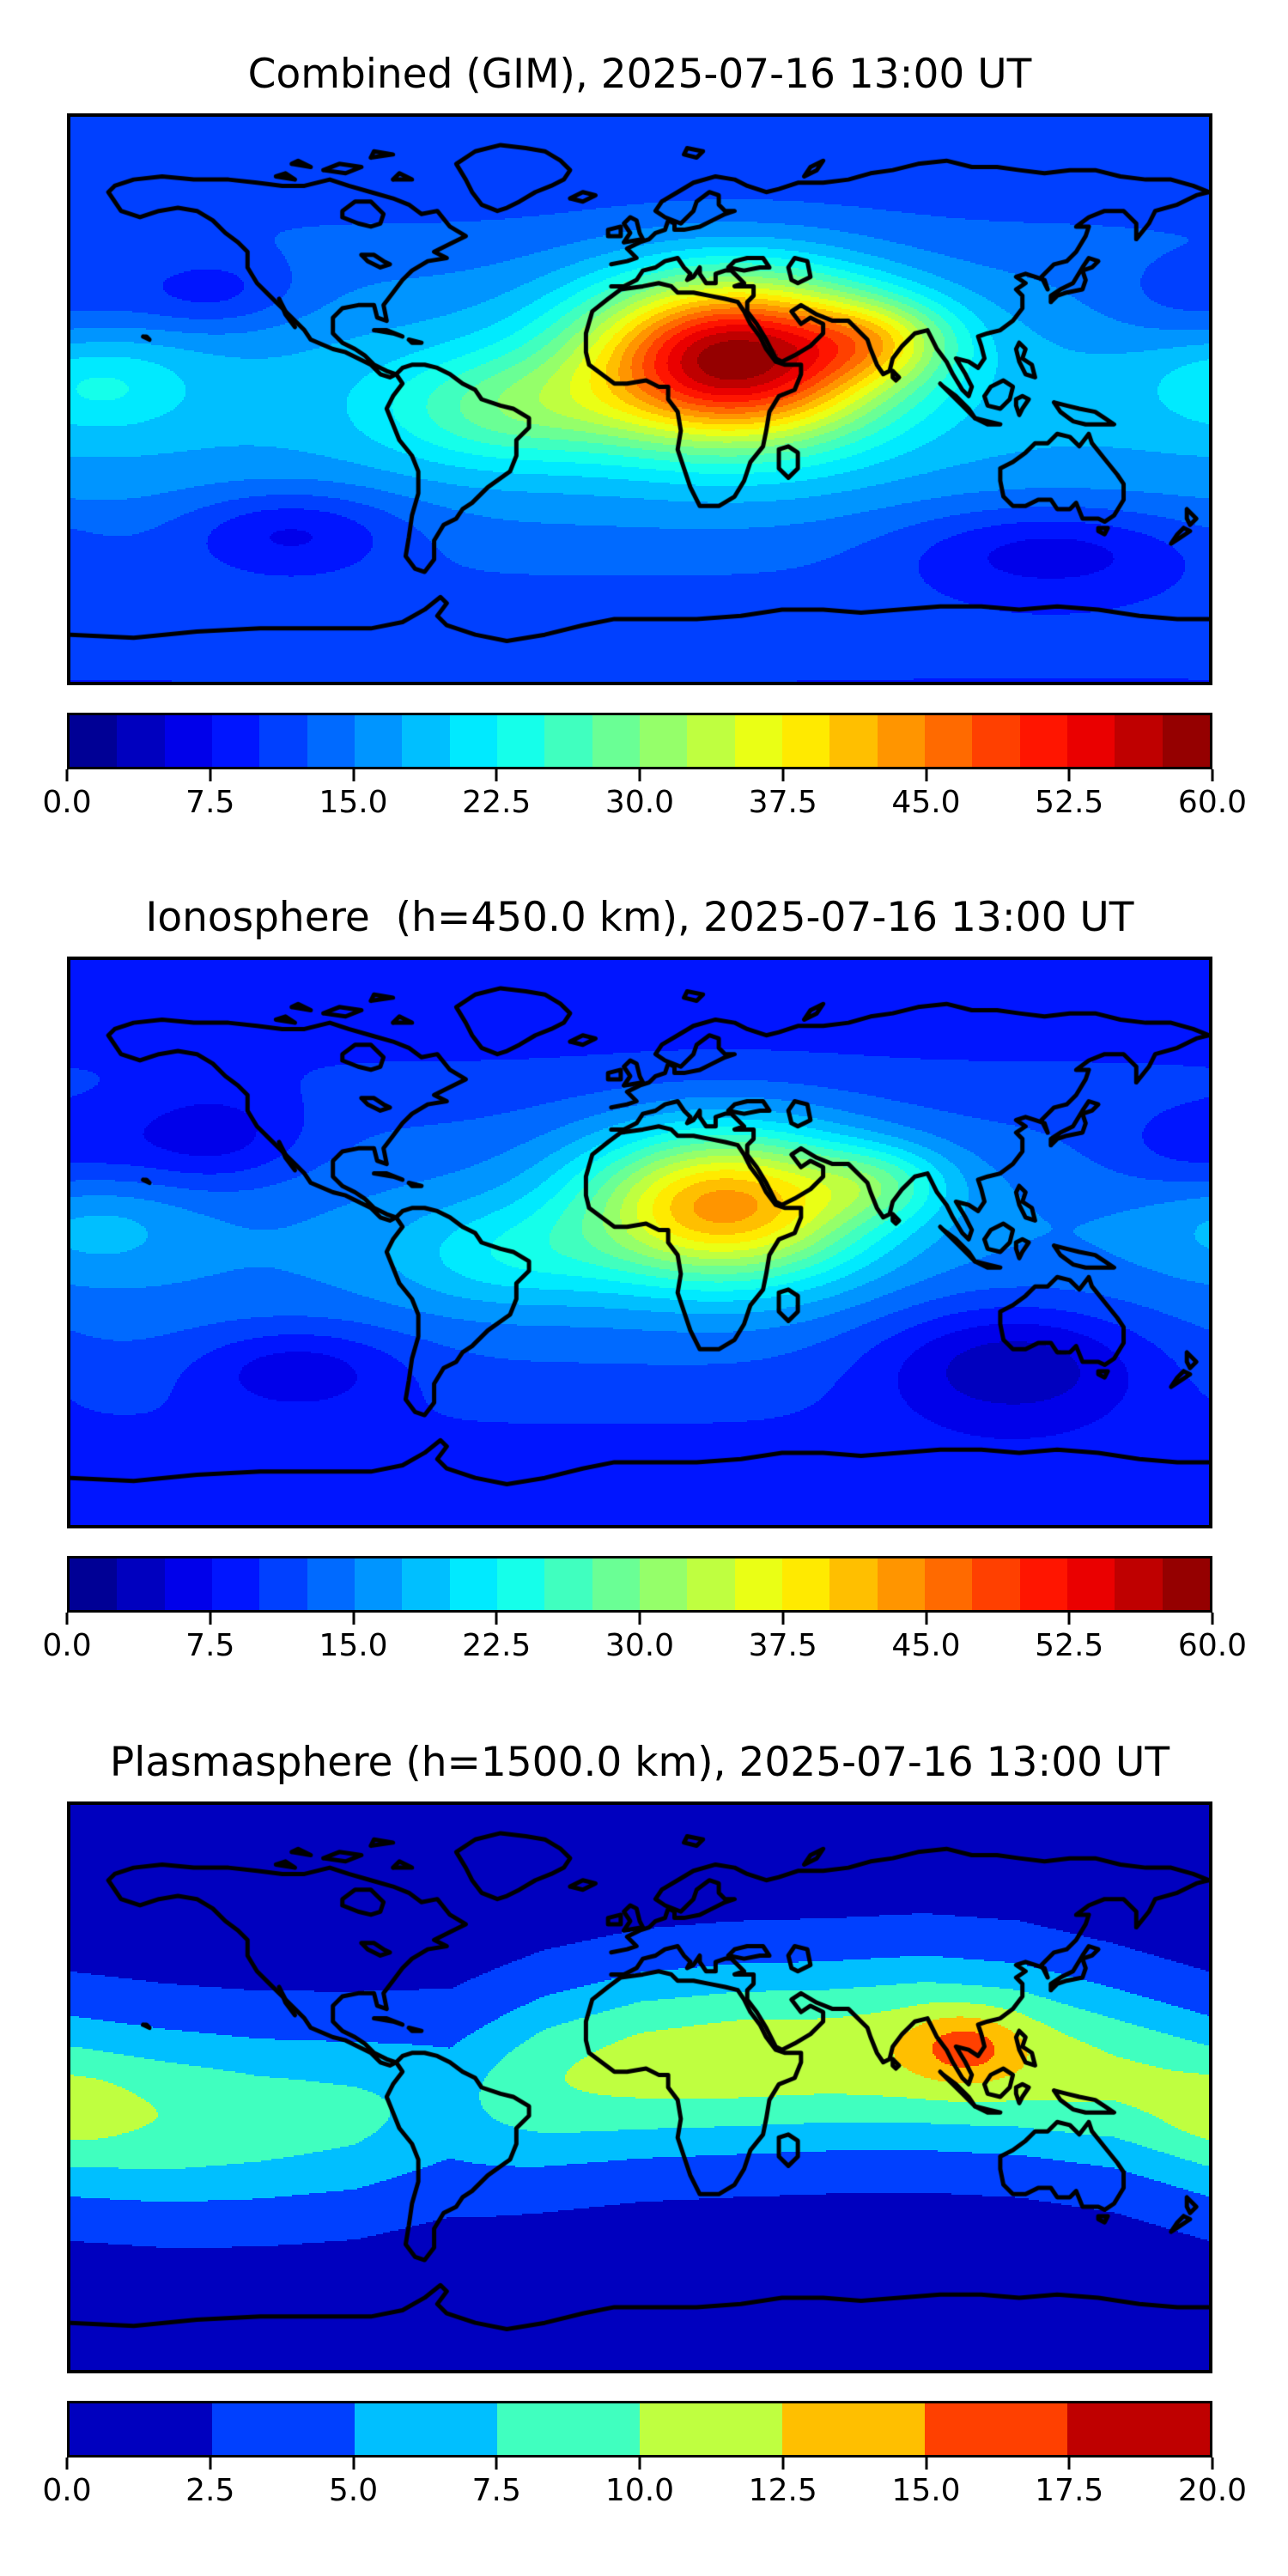 The height and width of the screenshot is (2576, 1288). What do you see at coordinates (1213, 2490) in the screenshot?
I see `colorbar-tick-label: 20.0` at bounding box center [1213, 2490].